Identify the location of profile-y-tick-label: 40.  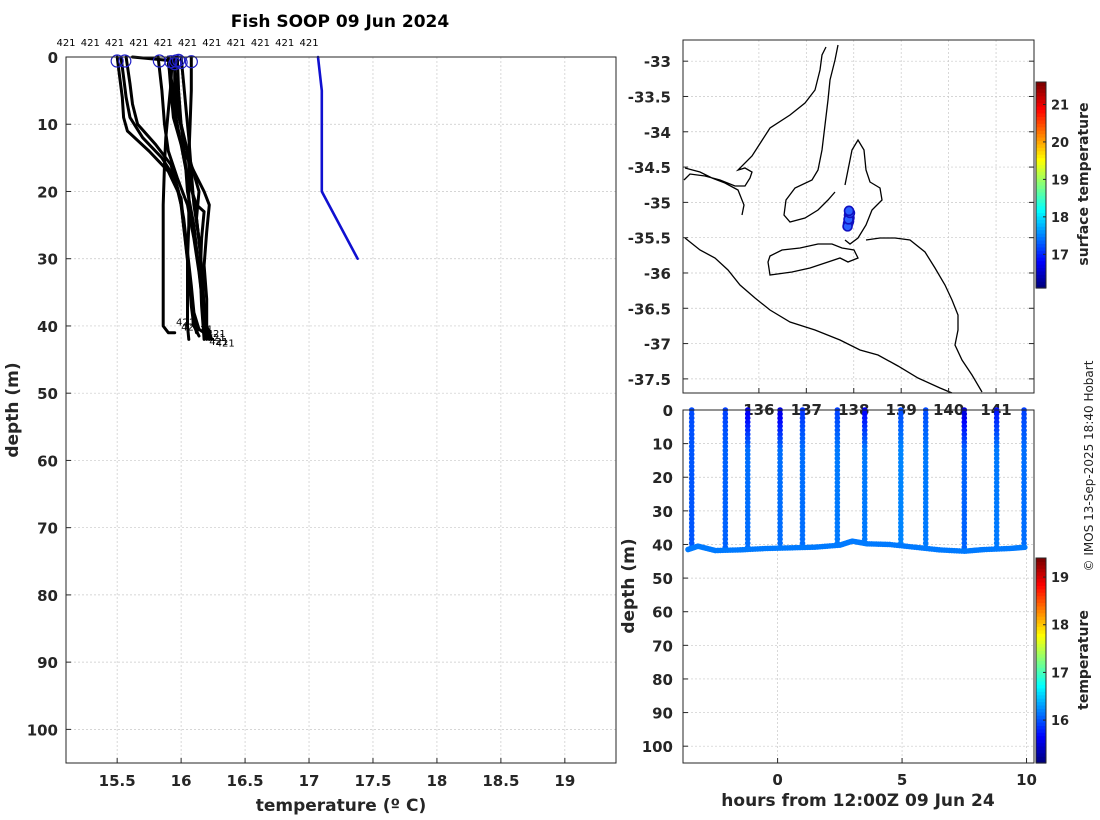
(47, 327).